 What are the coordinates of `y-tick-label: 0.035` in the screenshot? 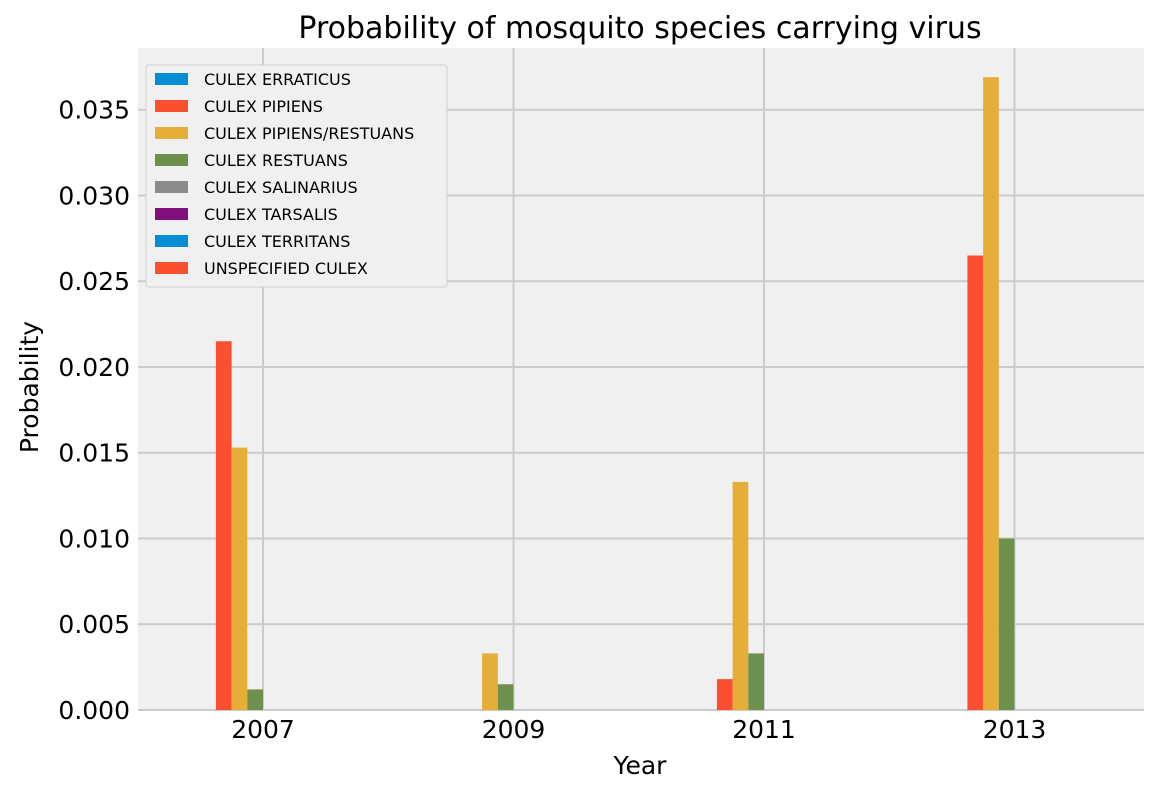 It's located at (94, 110).